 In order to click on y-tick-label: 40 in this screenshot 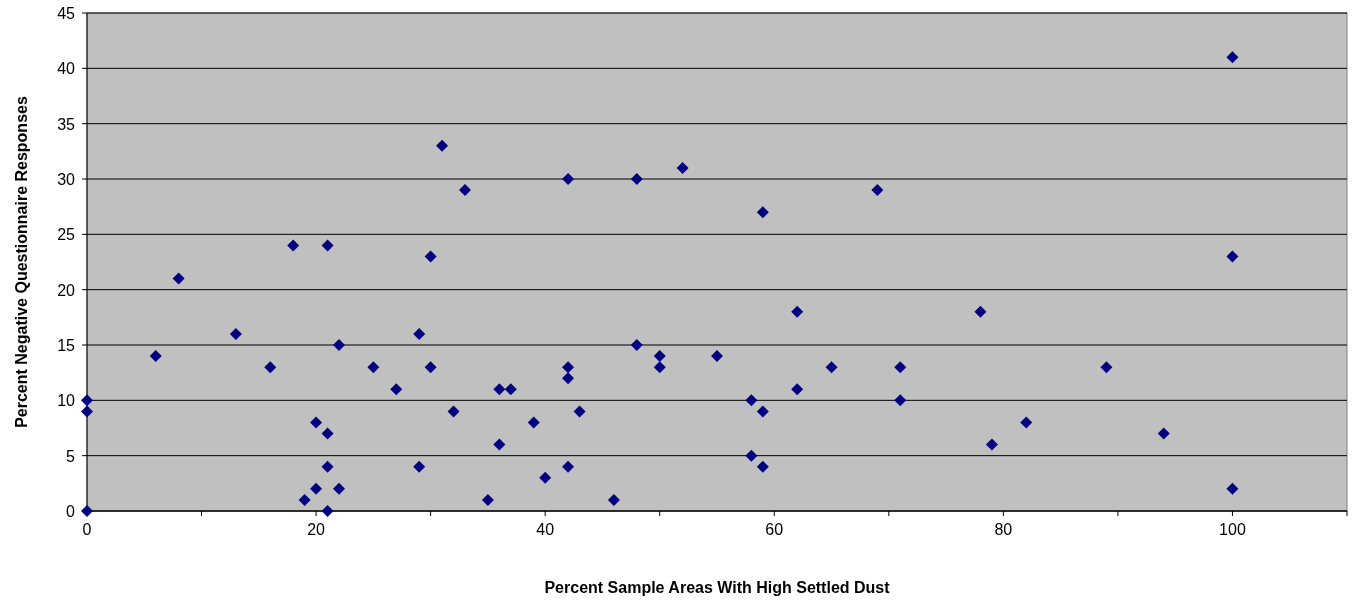, I will do `click(66, 69)`.